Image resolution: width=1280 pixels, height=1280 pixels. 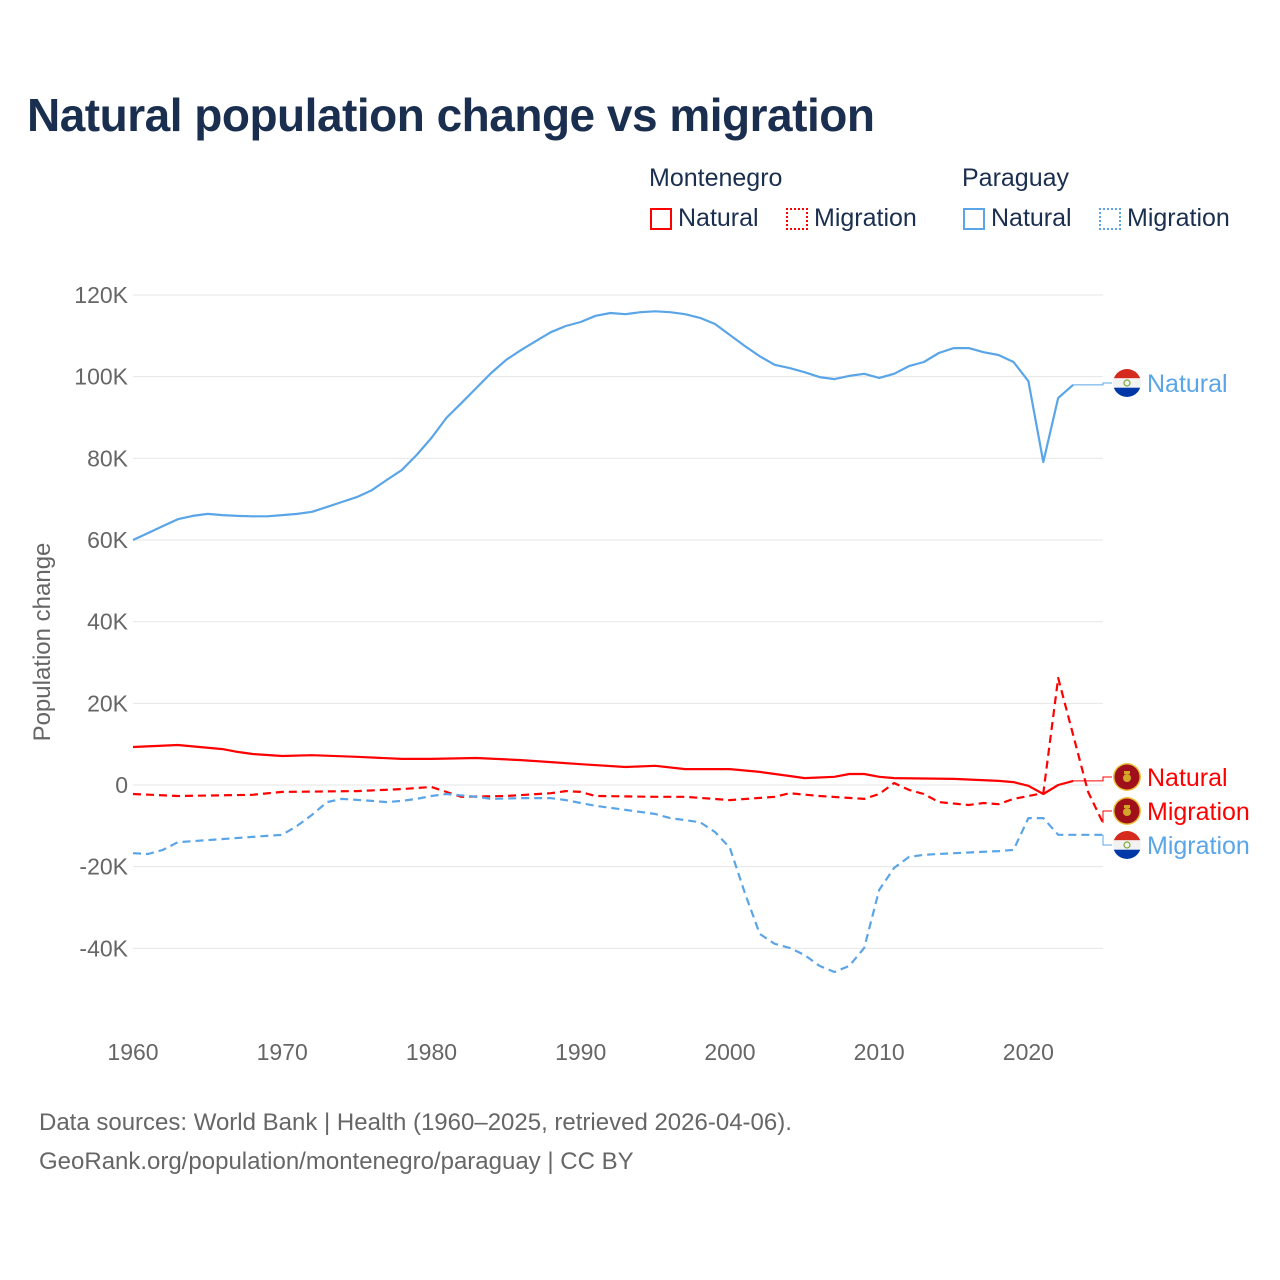 I want to click on y-tick-label: 80K, so click(x=108, y=458).